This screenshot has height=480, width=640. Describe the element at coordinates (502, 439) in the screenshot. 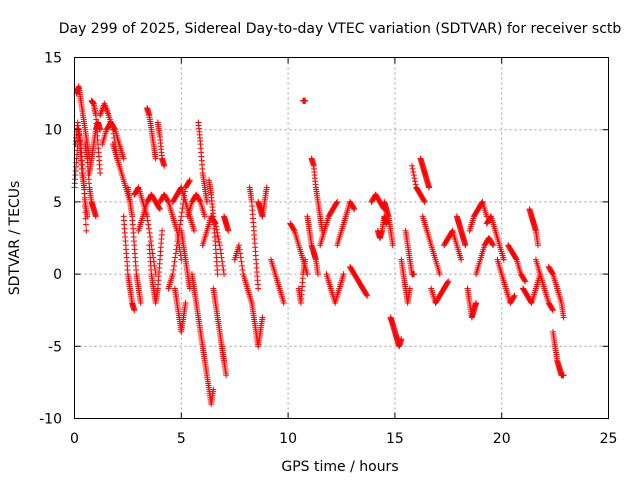

I see `x-tick-label: 20` at that location.